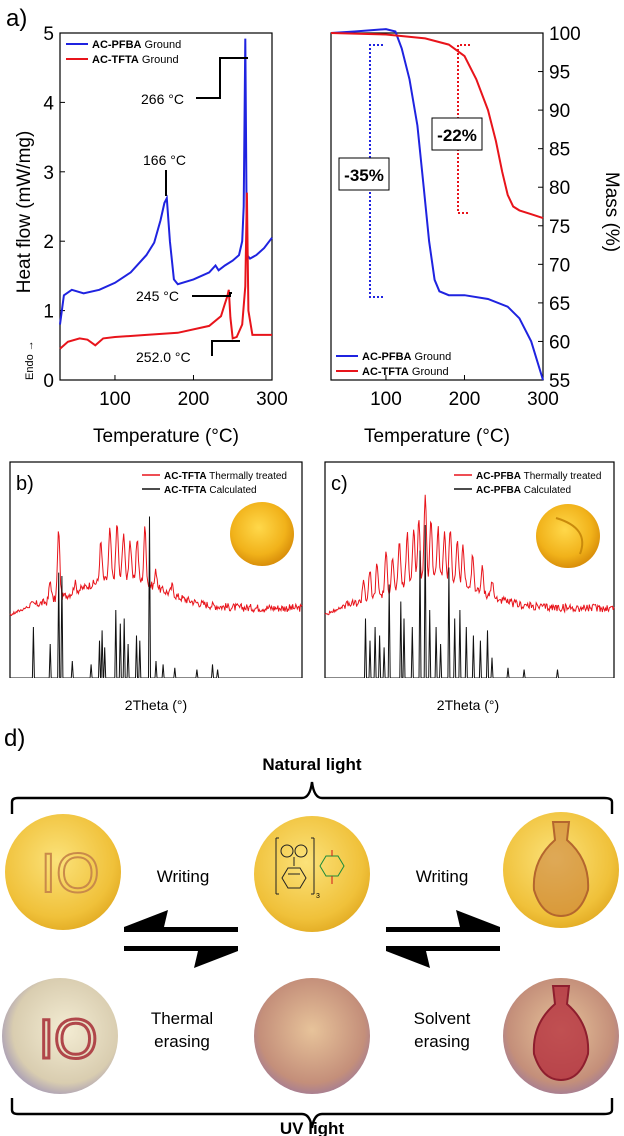  I want to click on dsc-lines, so click(166, 194).